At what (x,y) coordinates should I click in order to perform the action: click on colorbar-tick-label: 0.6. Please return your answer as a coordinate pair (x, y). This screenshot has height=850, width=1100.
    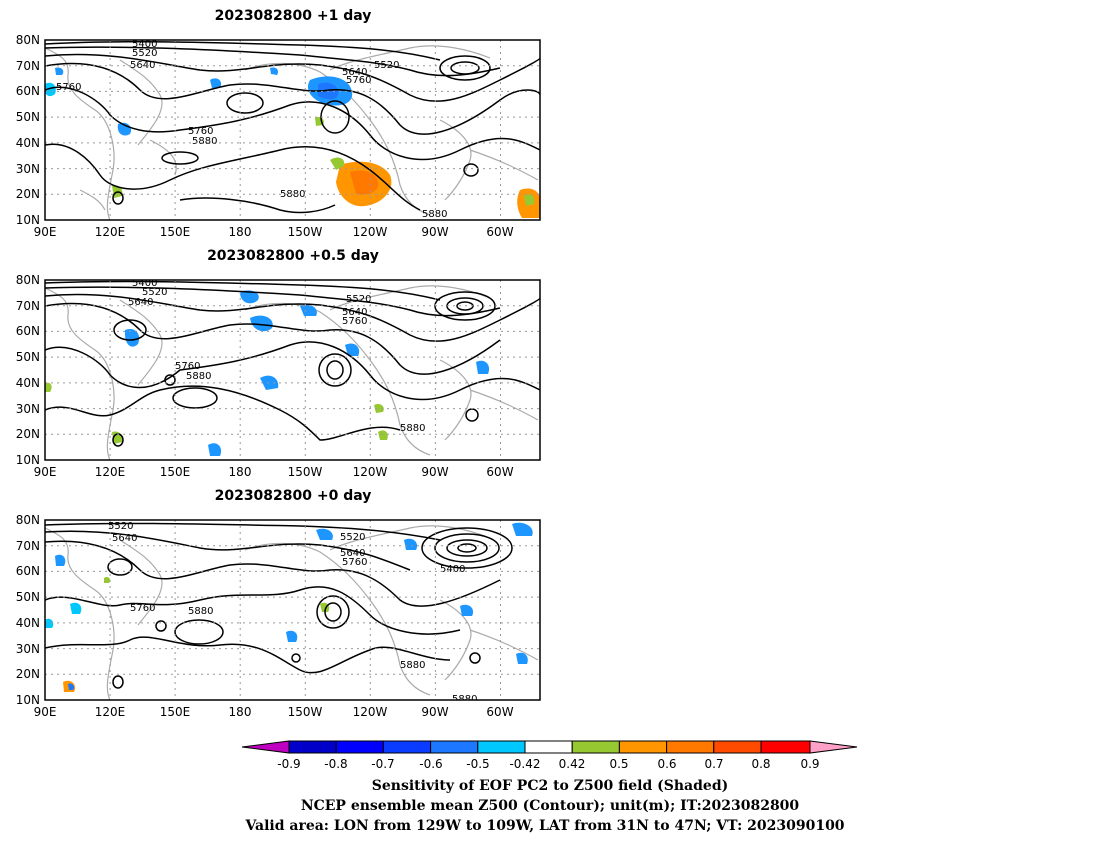
    Looking at the image, I should click on (666, 764).